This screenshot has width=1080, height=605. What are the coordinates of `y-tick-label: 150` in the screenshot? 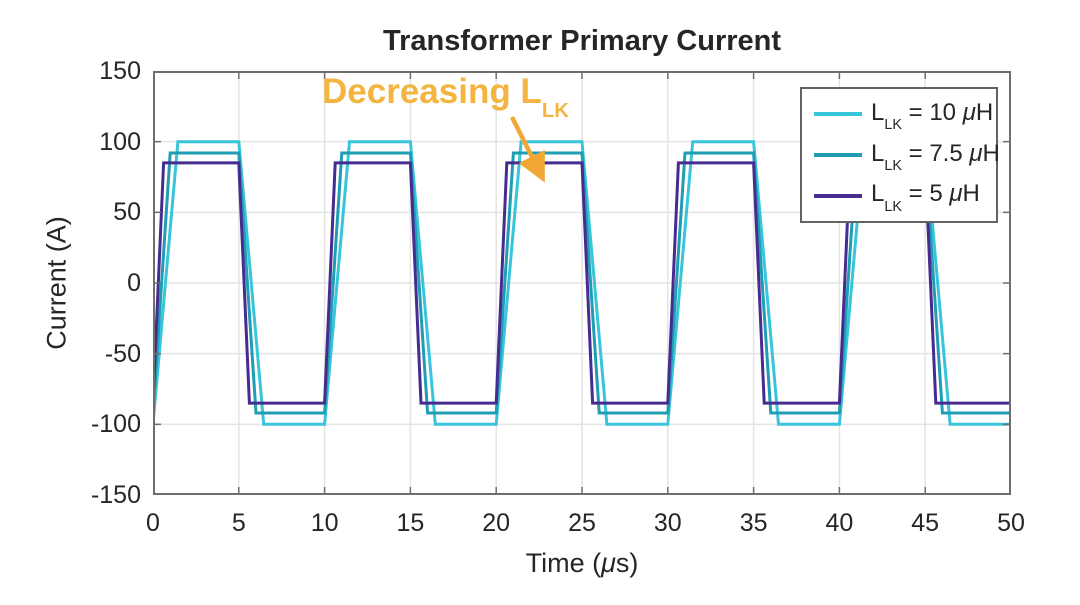 It's located at (120, 71).